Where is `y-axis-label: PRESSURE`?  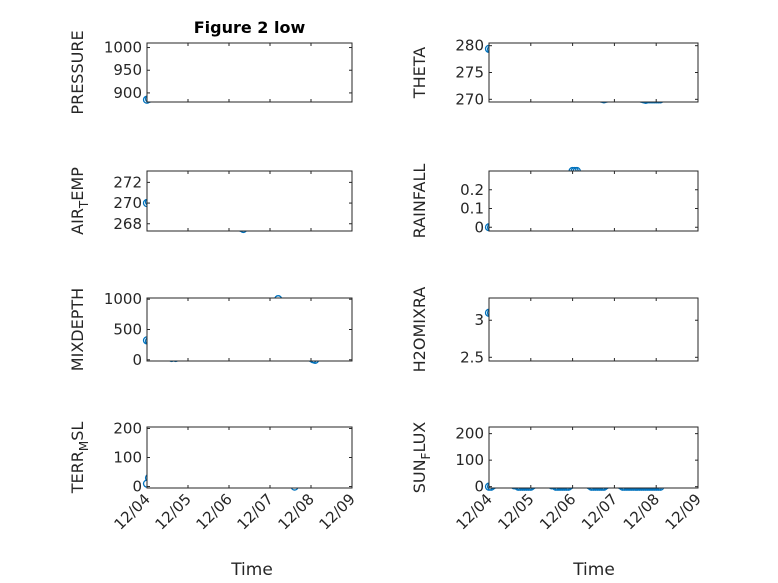
y-axis-label: PRESSURE is located at coordinates (77, 72).